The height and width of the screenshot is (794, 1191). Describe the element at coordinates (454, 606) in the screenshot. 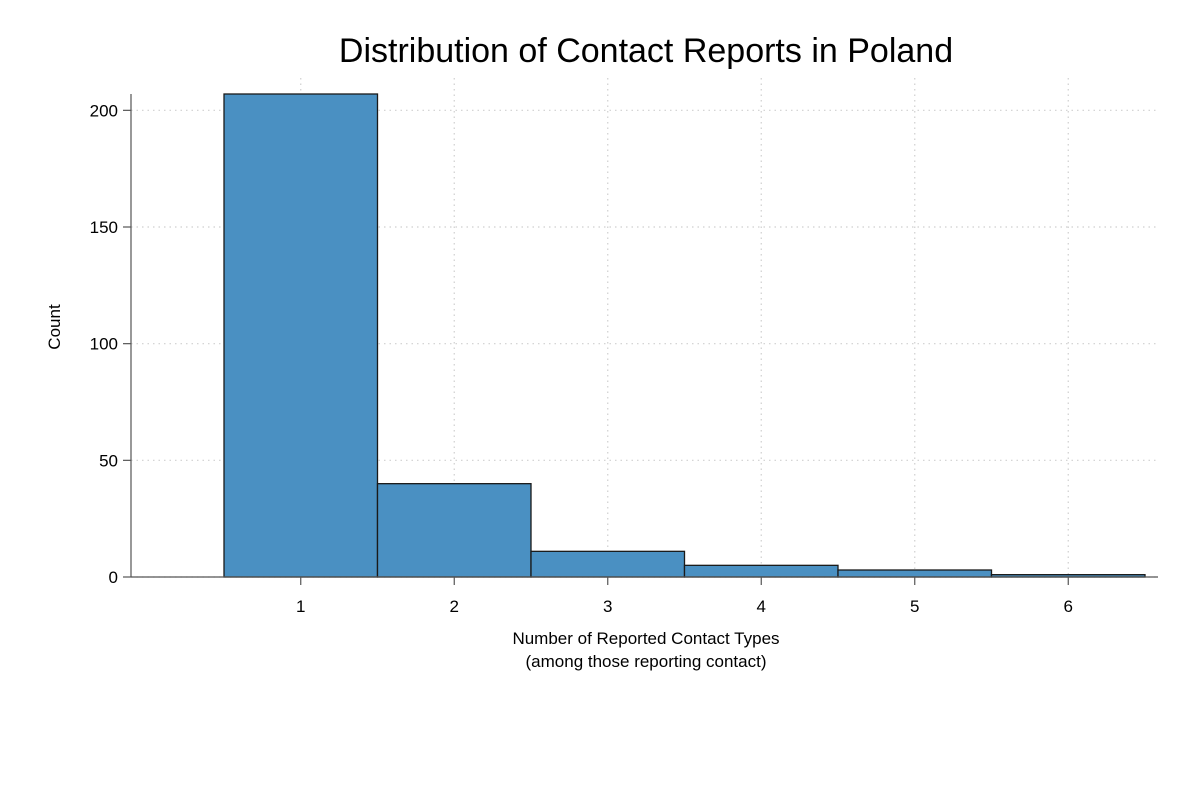

I see `x-tick-label: 2` at that location.